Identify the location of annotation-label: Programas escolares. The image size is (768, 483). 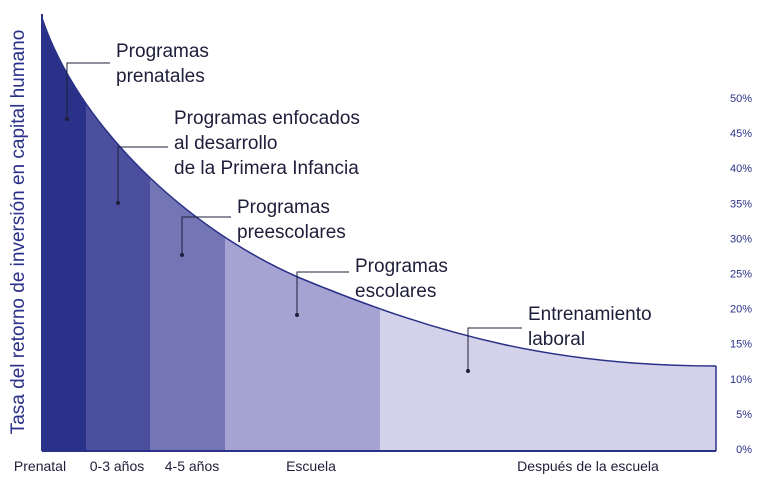
(401, 279).